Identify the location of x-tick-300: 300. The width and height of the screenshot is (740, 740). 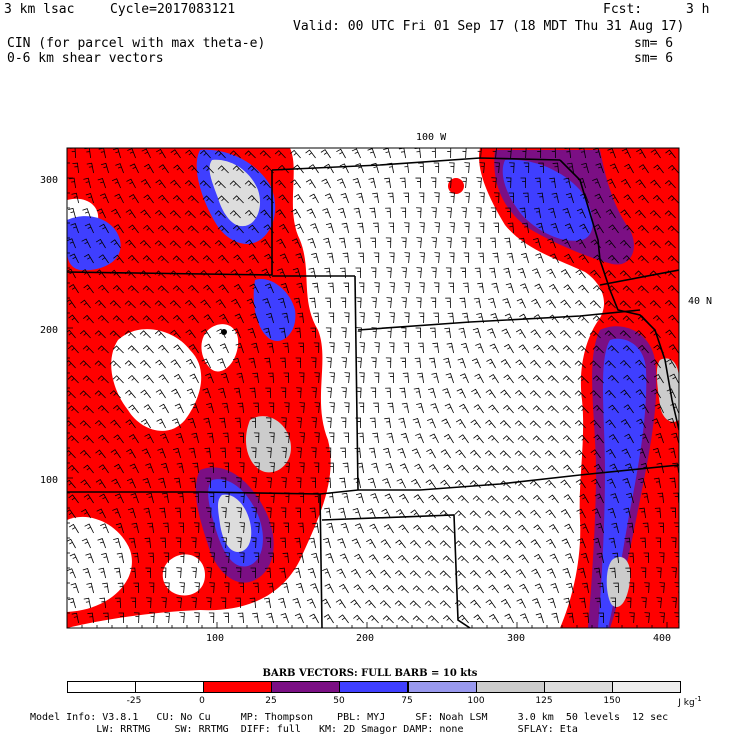
(516, 638).